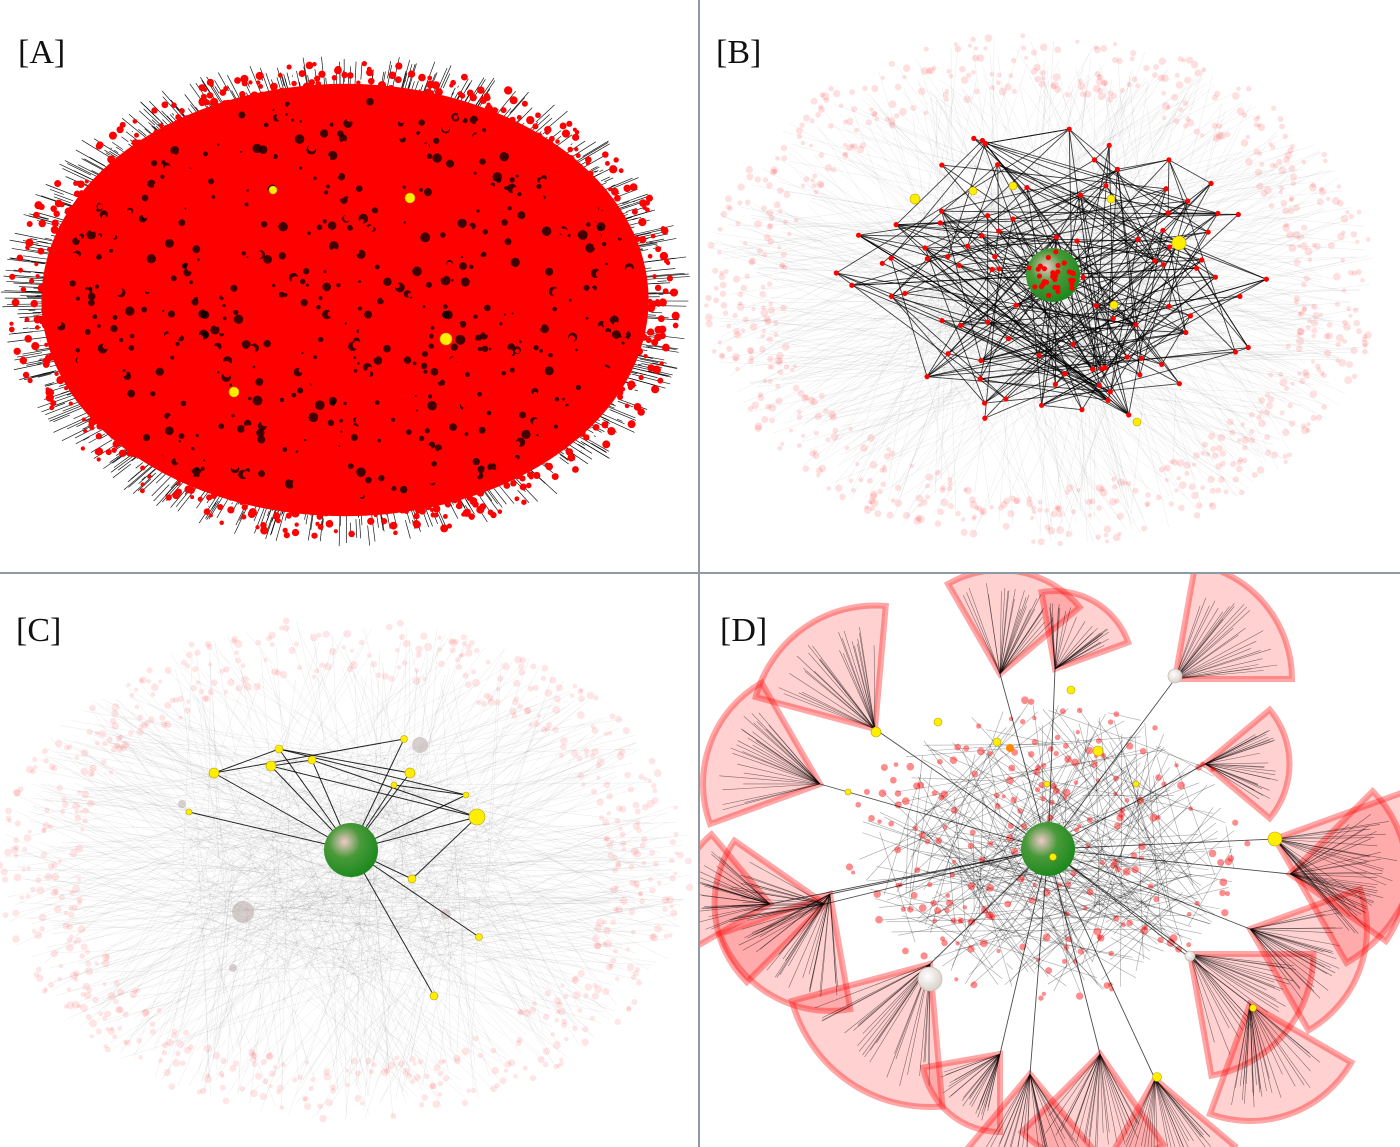 This screenshot has width=1400, height=1147. I want to click on central-hub-c, so click(351, 850).